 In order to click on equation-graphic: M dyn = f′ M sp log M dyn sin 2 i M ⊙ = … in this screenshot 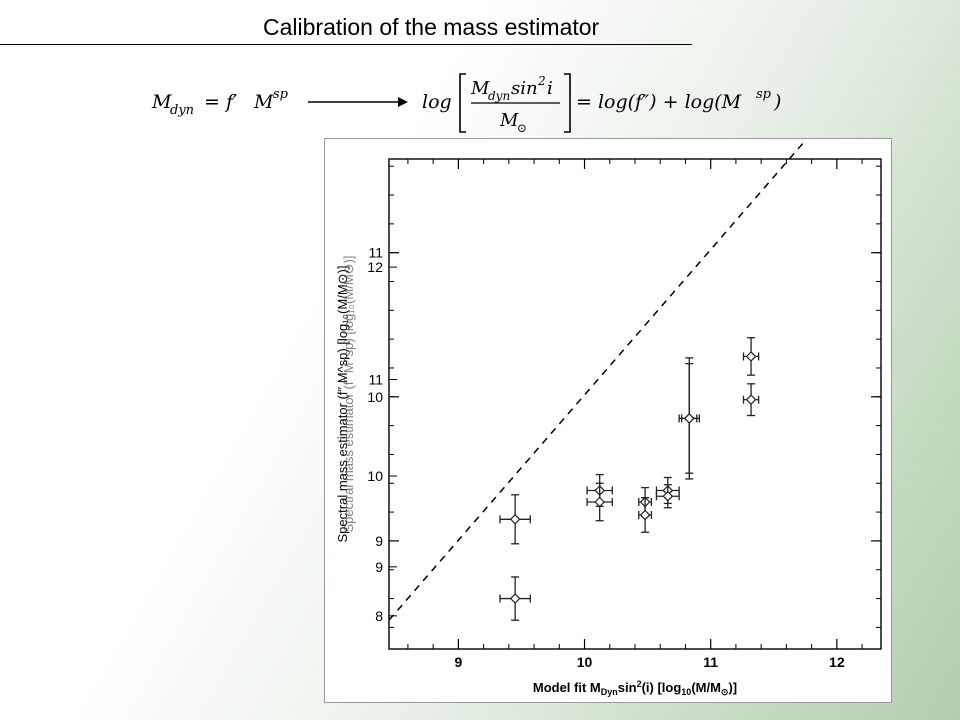, I will do `click(466, 104)`.